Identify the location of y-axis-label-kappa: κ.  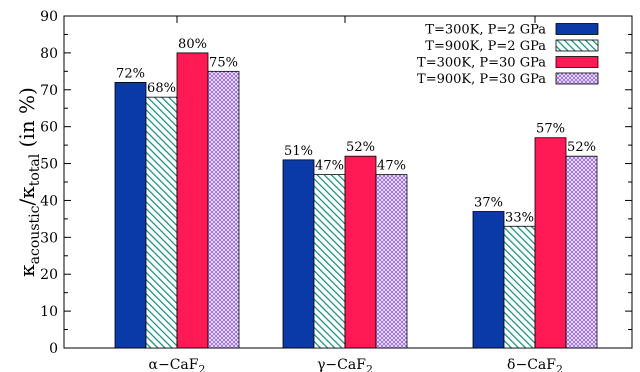
(27, 270).